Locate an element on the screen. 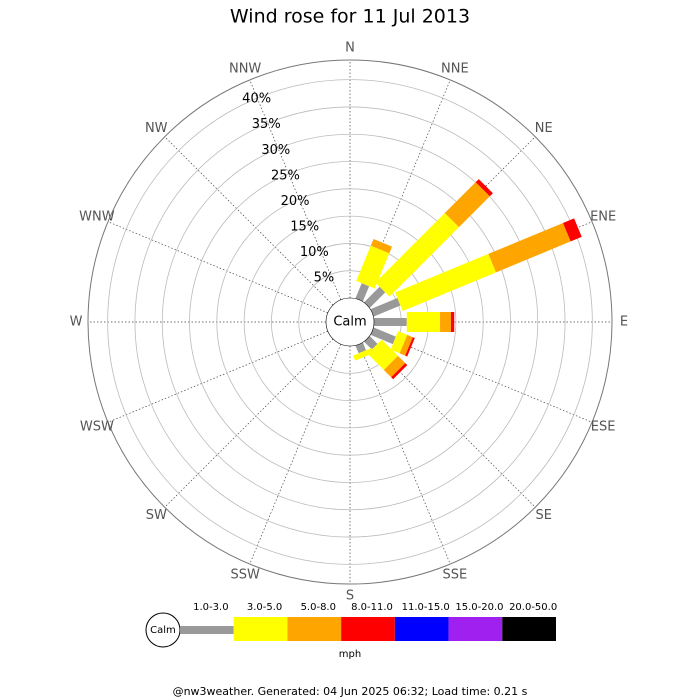  legend-label: 3.0-5.0 is located at coordinates (264, 607).